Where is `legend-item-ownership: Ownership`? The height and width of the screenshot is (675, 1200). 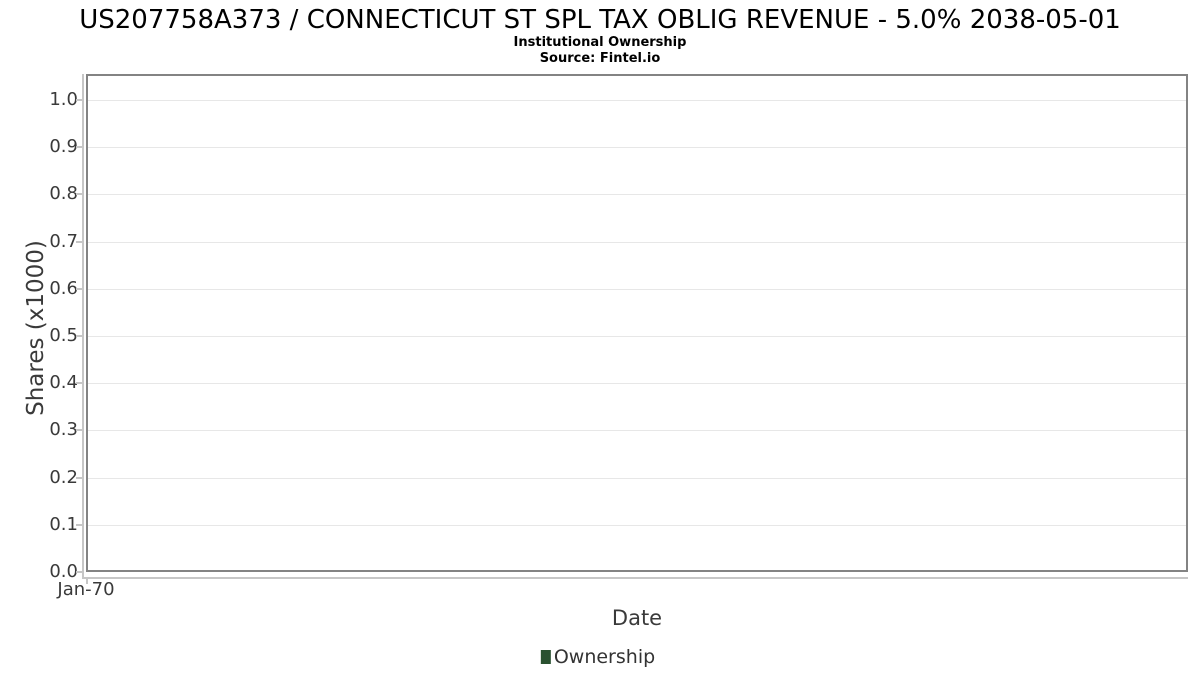
legend-item-ownership: Ownership is located at coordinates (598, 657).